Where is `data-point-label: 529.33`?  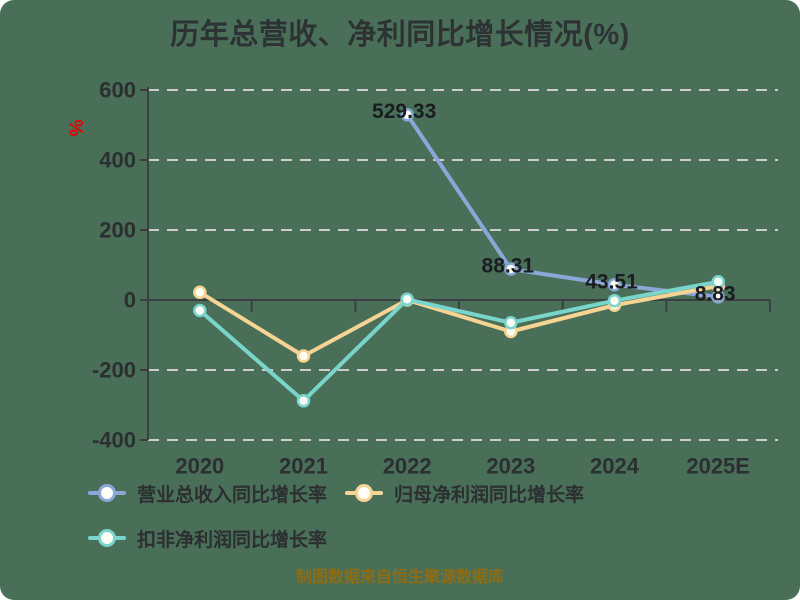
data-point-label: 529.33 is located at coordinates (404, 111).